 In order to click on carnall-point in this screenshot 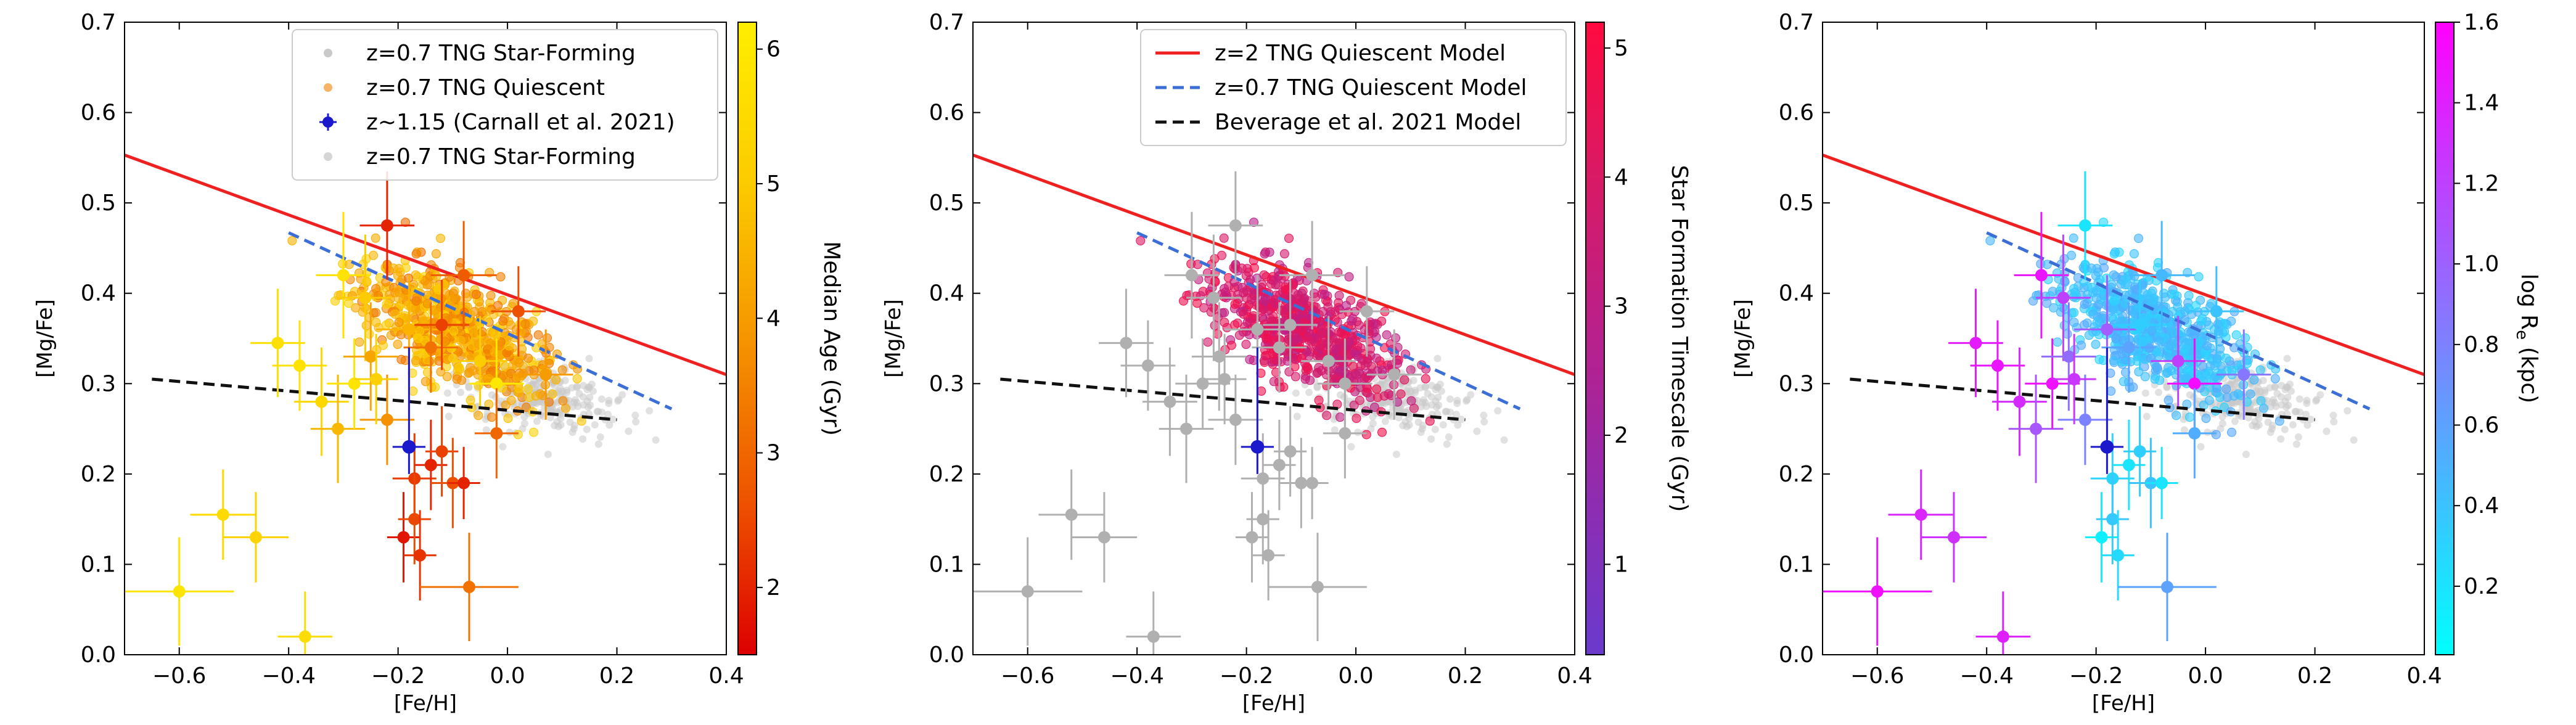, I will do `click(409, 447)`.